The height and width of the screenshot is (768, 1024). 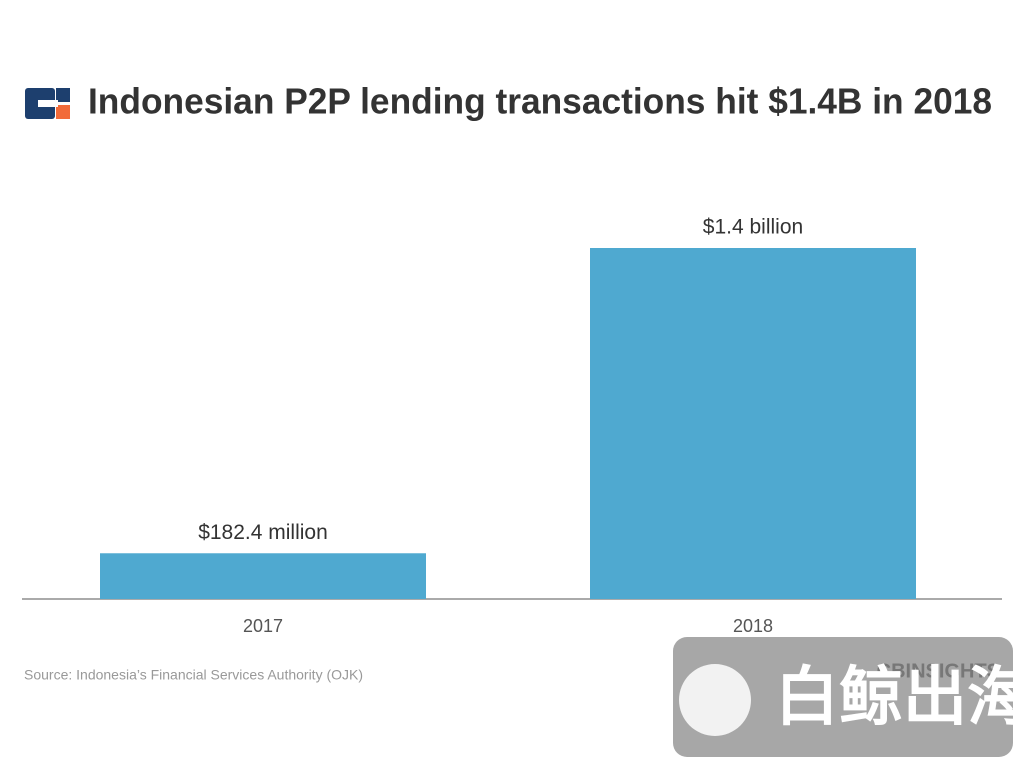 I want to click on watermark-box, so click(x=843, y=697).